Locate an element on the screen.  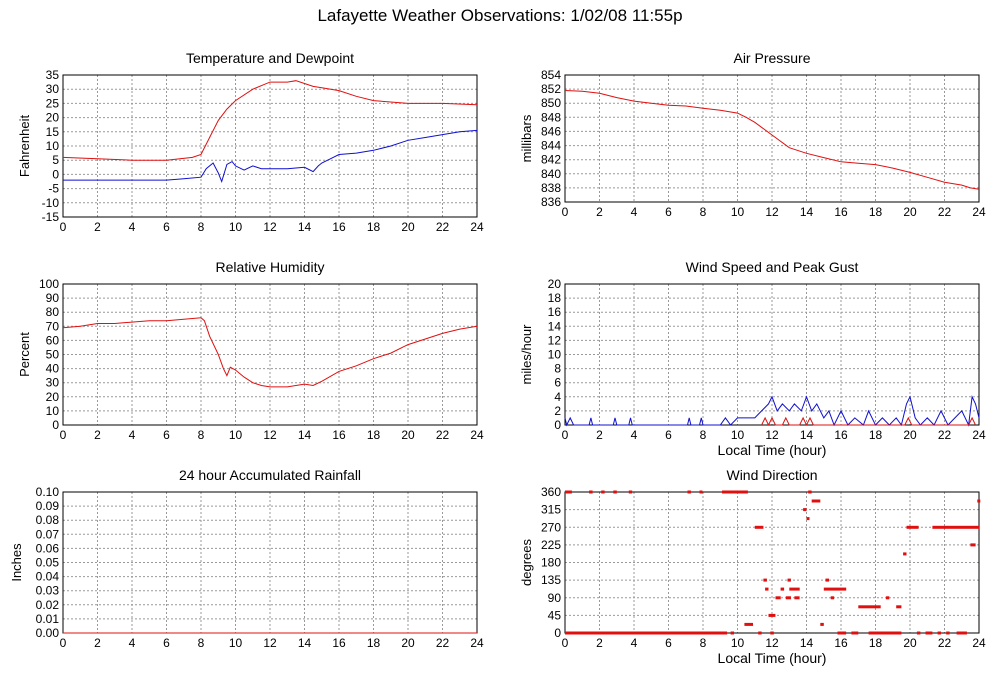
y-axis-label: degrees is located at coordinates (526, 562).